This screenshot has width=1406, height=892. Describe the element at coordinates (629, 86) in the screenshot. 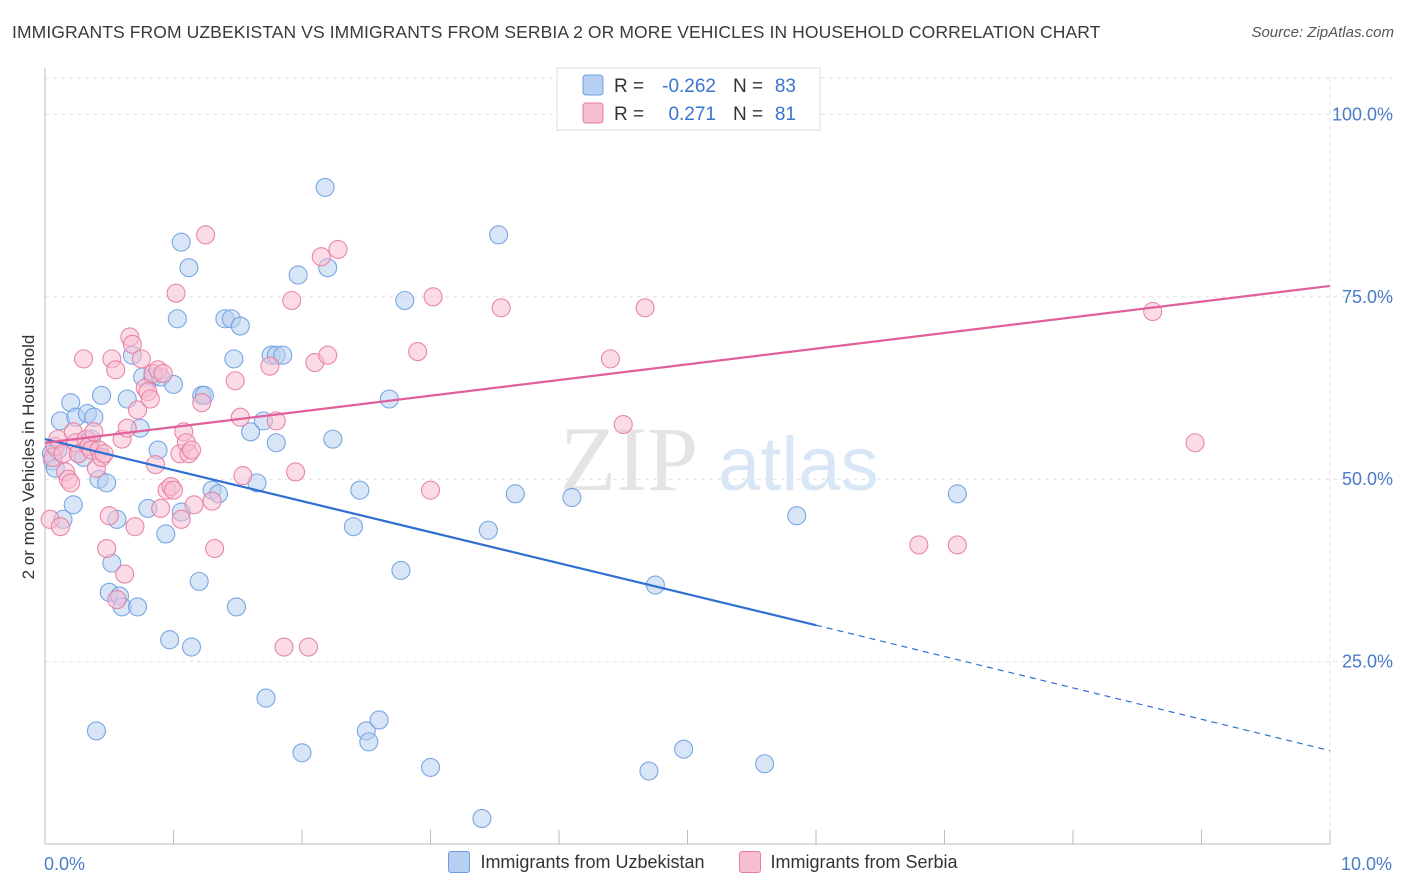

I see `legend-r-label-1: R =` at that location.